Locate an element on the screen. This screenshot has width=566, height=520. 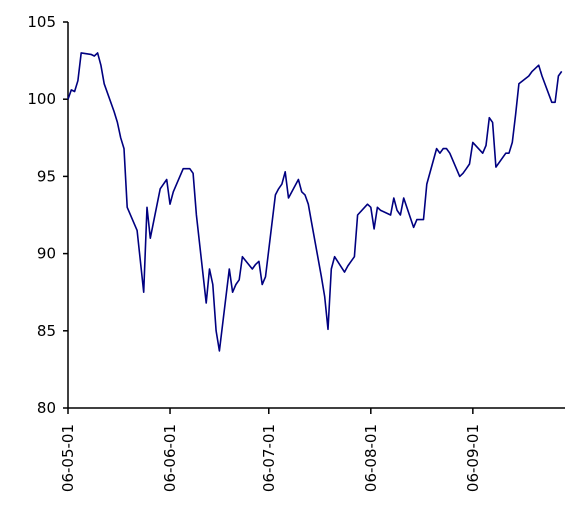
y-axis: 80 85 90 95 100 105 is located at coordinates (48, 215).